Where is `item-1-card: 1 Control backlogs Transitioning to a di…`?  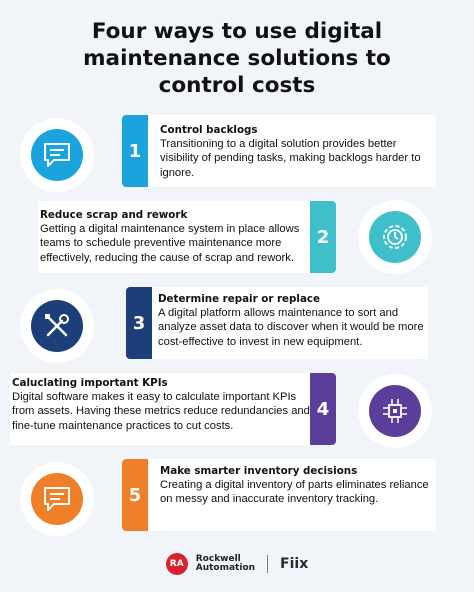
item-1-card: 1 Control backlogs Transitioning to a di… is located at coordinates (279, 151).